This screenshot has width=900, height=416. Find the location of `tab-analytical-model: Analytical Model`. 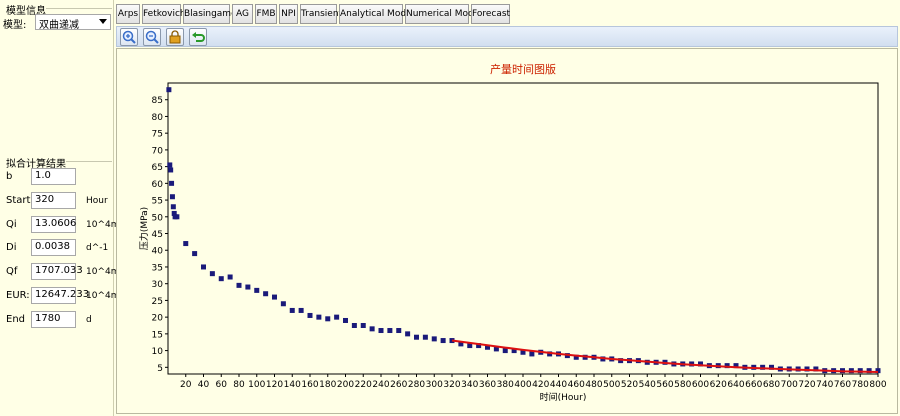

tab-analytical-model: Analytical Model is located at coordinates (376, 14).